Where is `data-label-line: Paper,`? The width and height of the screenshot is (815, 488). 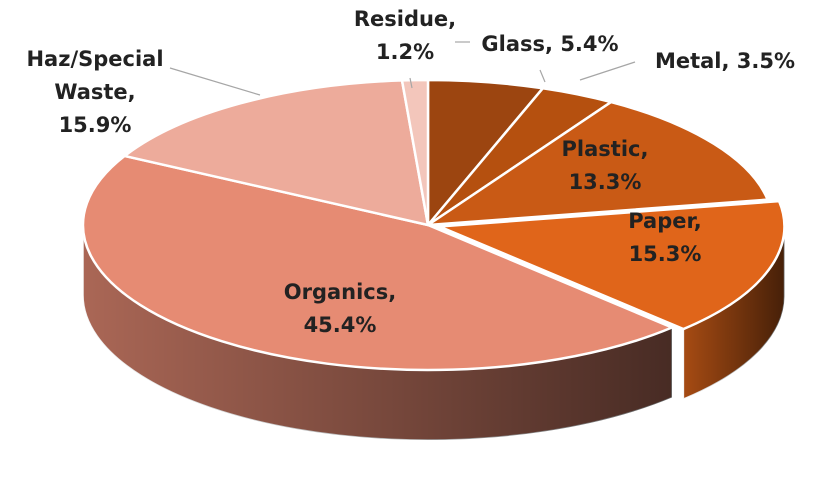
data-label-line: Paper, is located at coordinates (665, 221).